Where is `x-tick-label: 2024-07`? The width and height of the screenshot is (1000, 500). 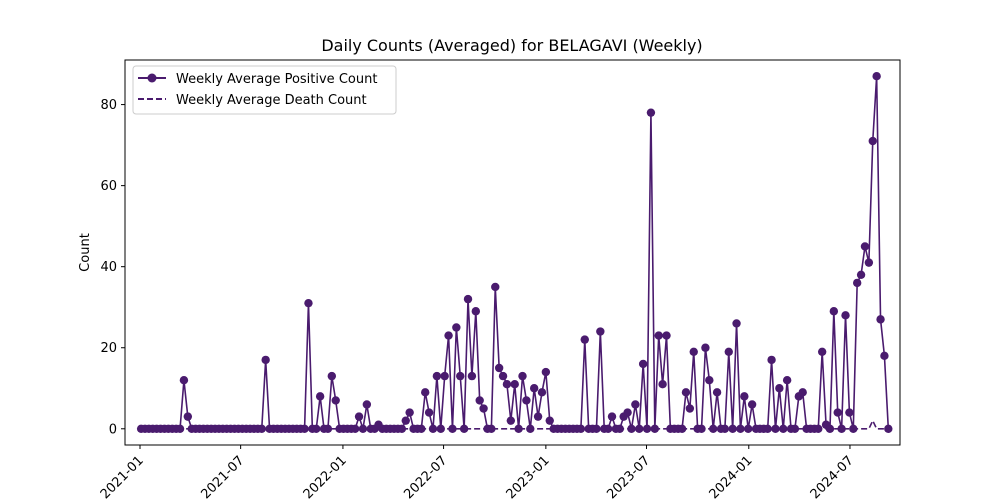
x-tick-label: 2024-07 is located at coordinates (832, 476).